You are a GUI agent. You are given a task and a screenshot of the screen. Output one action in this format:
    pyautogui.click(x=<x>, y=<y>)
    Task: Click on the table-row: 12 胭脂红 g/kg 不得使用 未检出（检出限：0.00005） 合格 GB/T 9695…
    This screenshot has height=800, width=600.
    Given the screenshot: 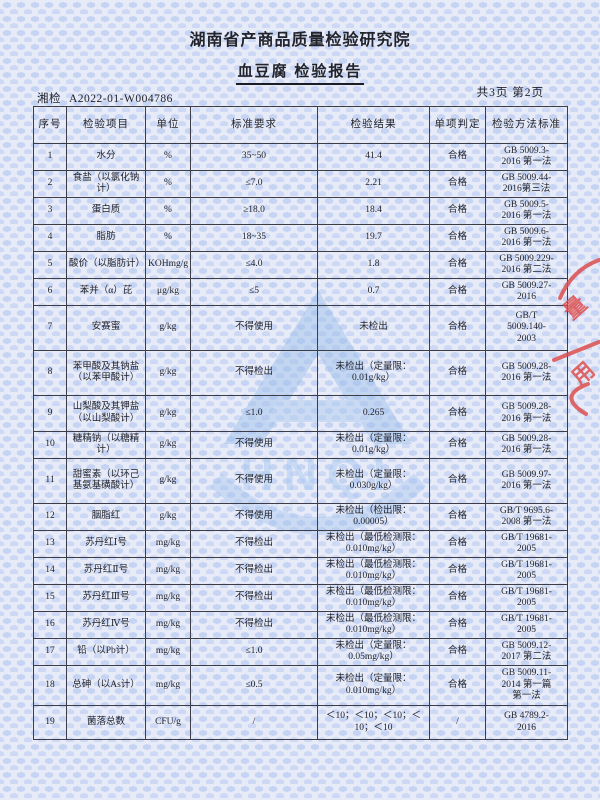 What is the action you would take?
    pyautogui.click(x=300, y=517)
    